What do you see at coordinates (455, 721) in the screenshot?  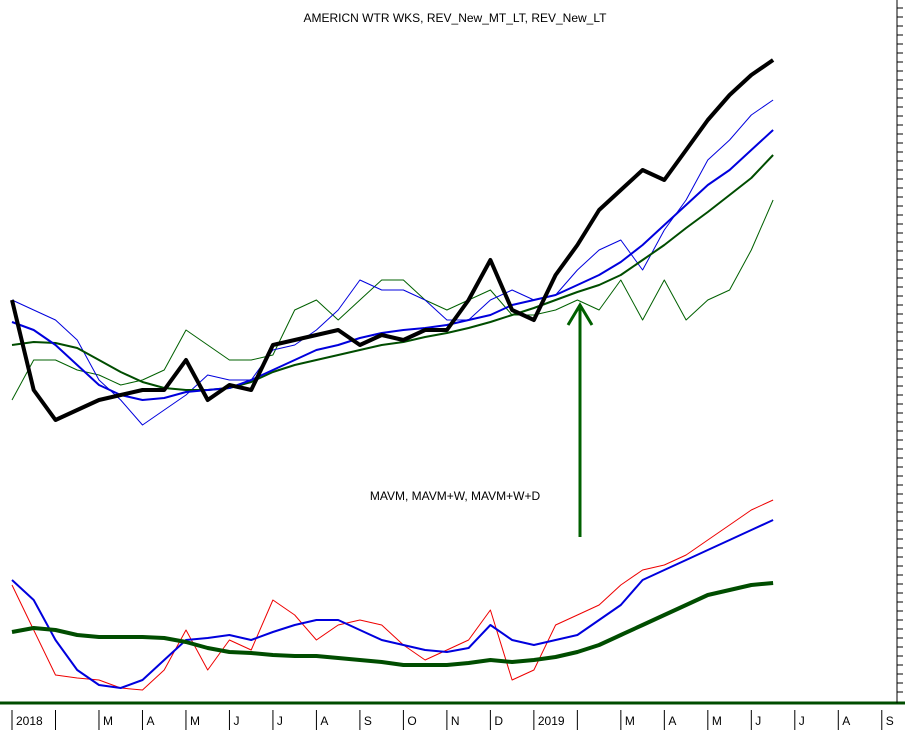 I see `x-tick-label: N` at bounding box center [455, 721].